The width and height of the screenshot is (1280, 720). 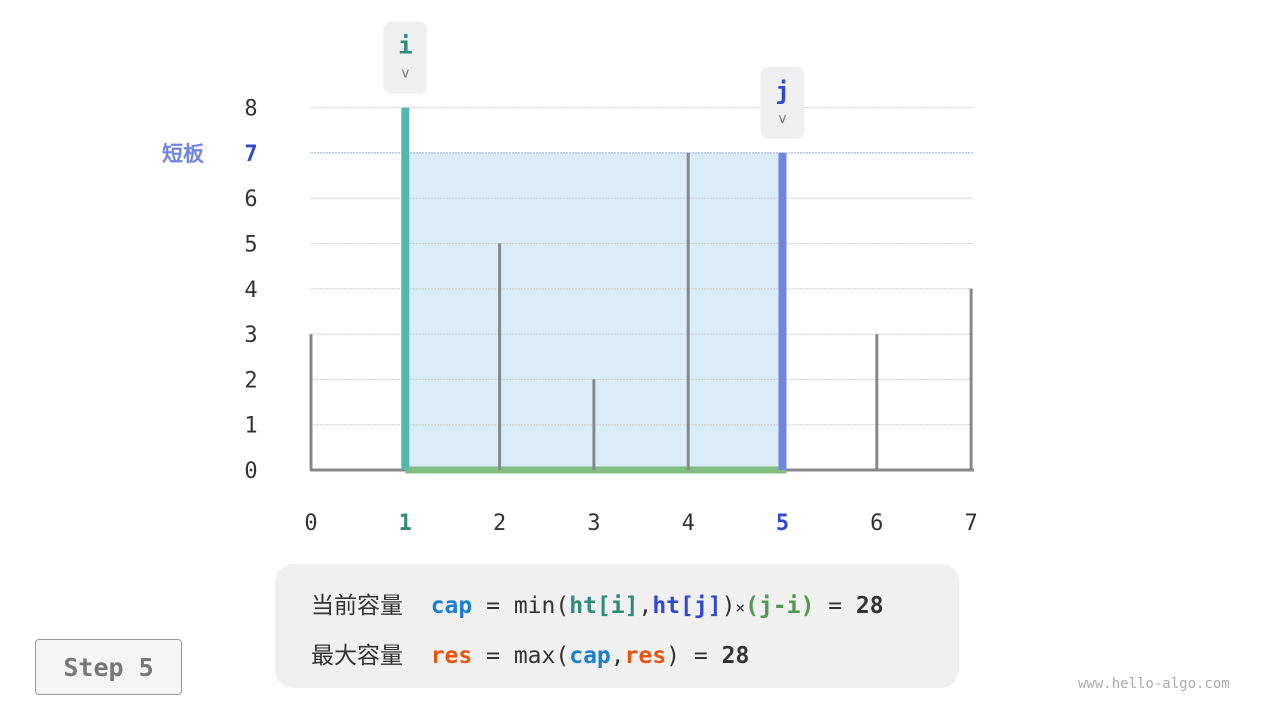 I want to click on y-tick-label: 1, so click(x=250, y=426).